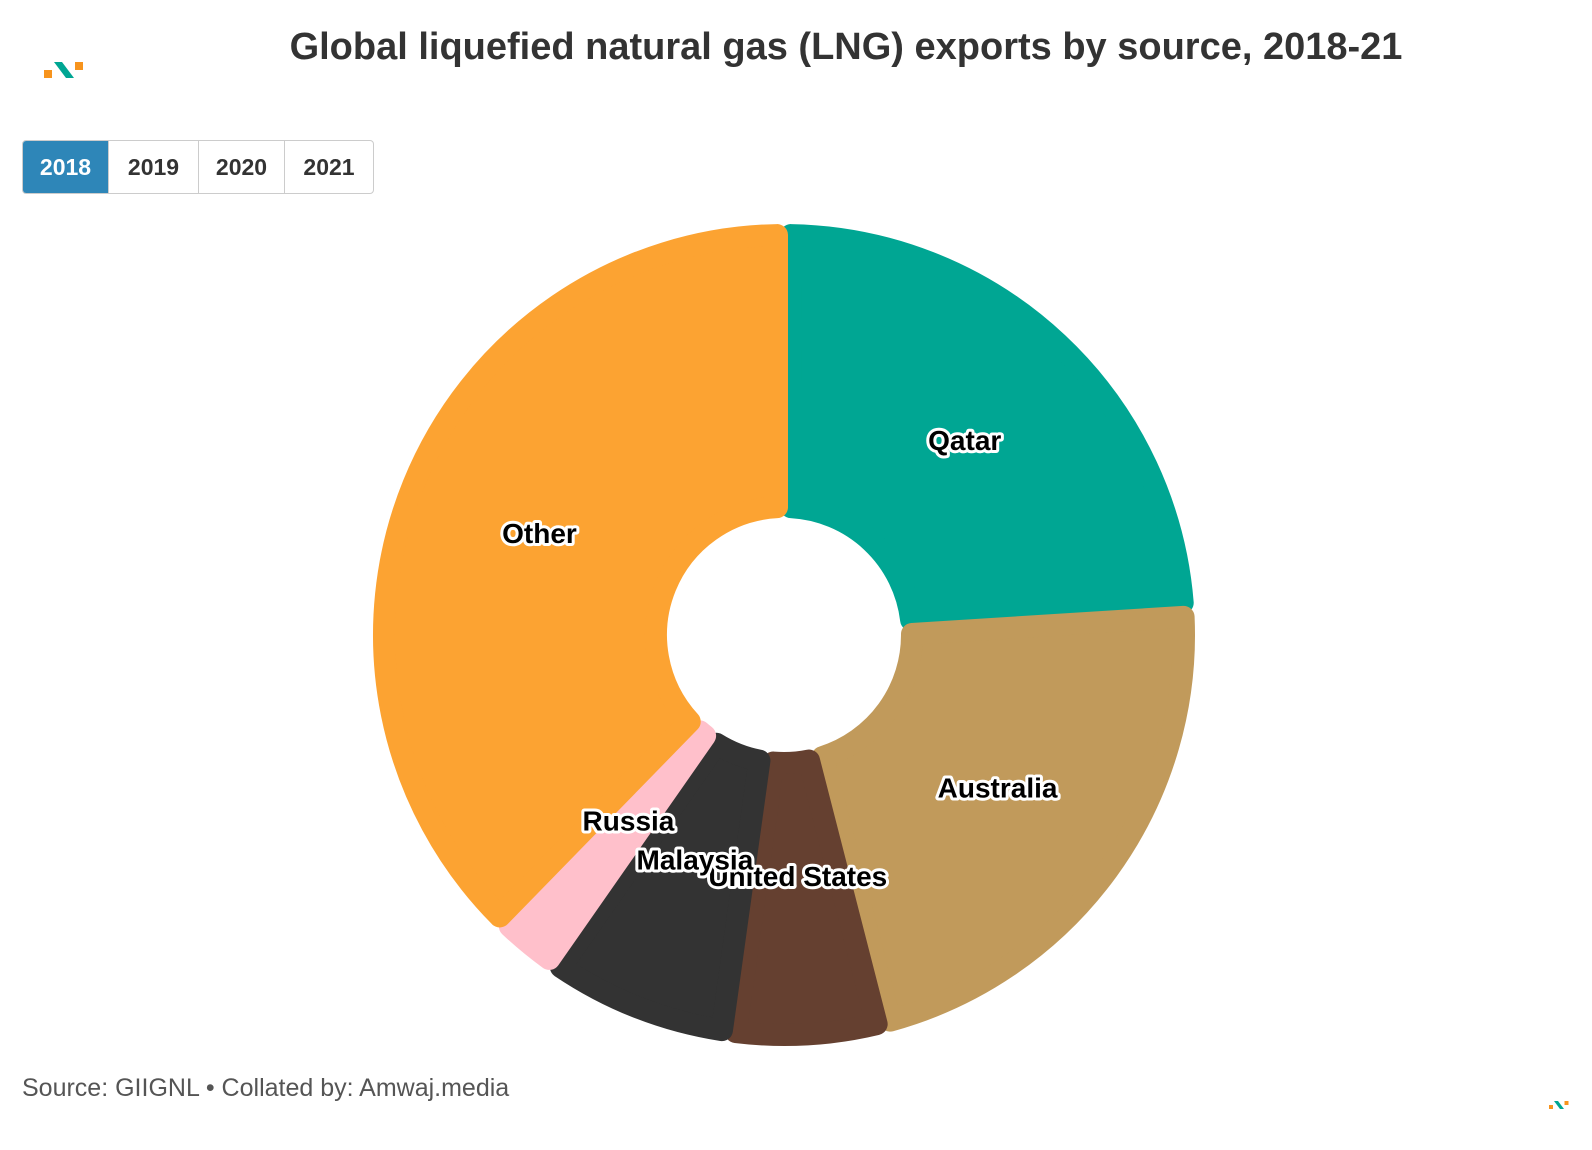 The height and width of the screenshot is (1150, 1592). I want to click on tab-2021: 2021, so click(329, 166).